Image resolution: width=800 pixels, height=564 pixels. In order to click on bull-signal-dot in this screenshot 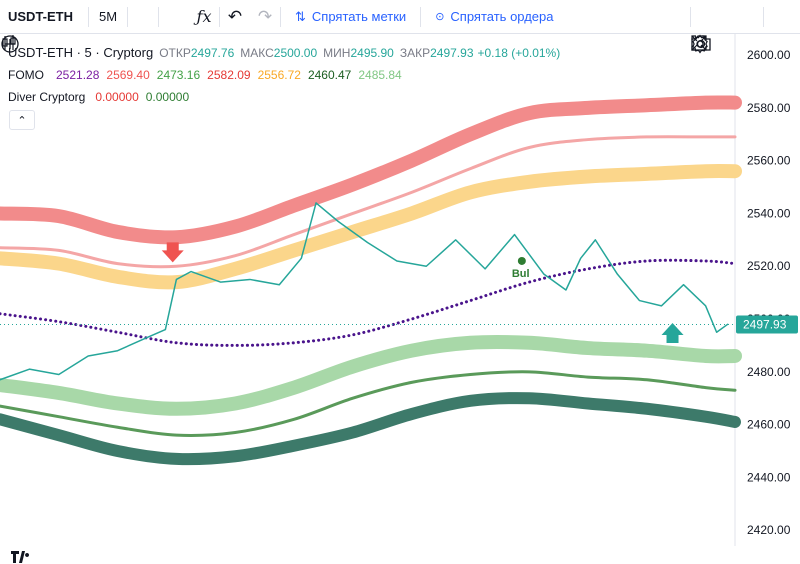, I will do `click(521, 260)`.